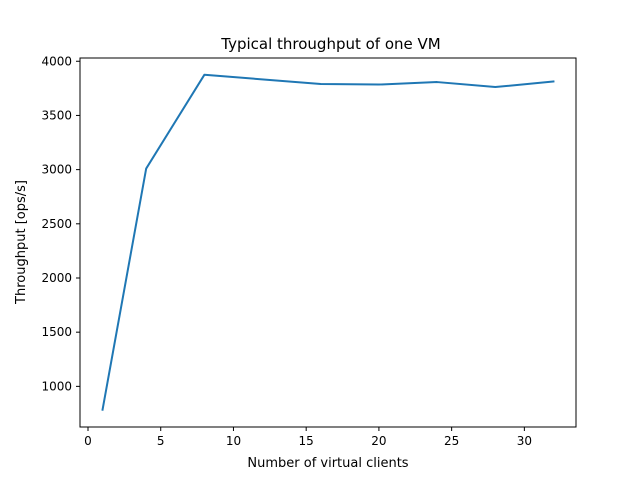  Describe the element at coordinates (56, 278) in the screenshot. I see `y-tick-label: 2000` at that location.